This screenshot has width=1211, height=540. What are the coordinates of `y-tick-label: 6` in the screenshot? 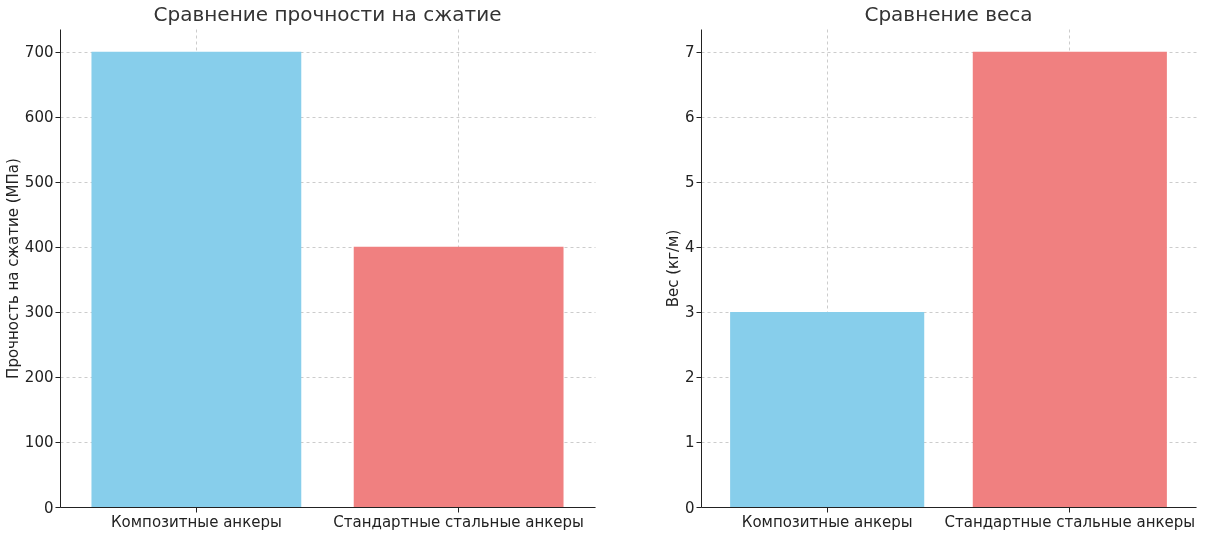 It's located at (689, 117).